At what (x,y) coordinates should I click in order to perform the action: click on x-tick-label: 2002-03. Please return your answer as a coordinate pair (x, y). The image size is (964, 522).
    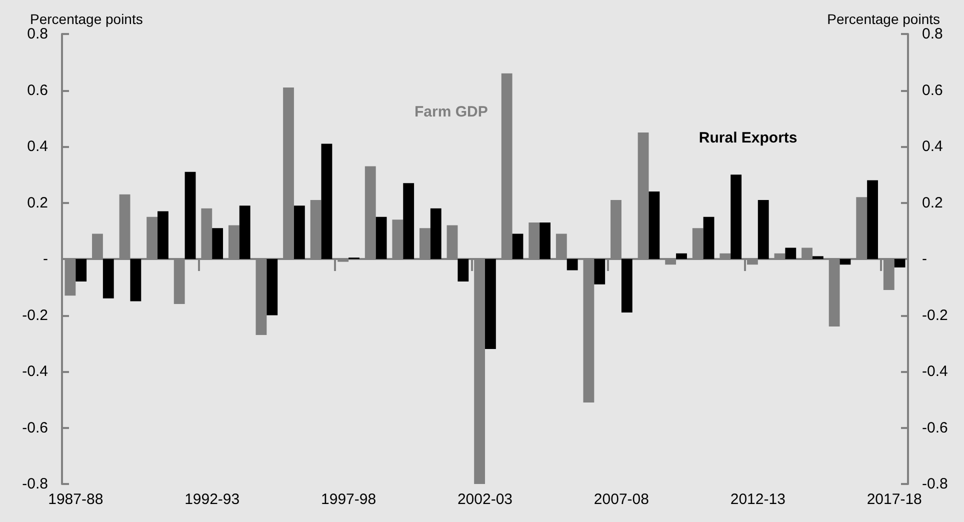
    Looking at the image, I should click on (485, 499).